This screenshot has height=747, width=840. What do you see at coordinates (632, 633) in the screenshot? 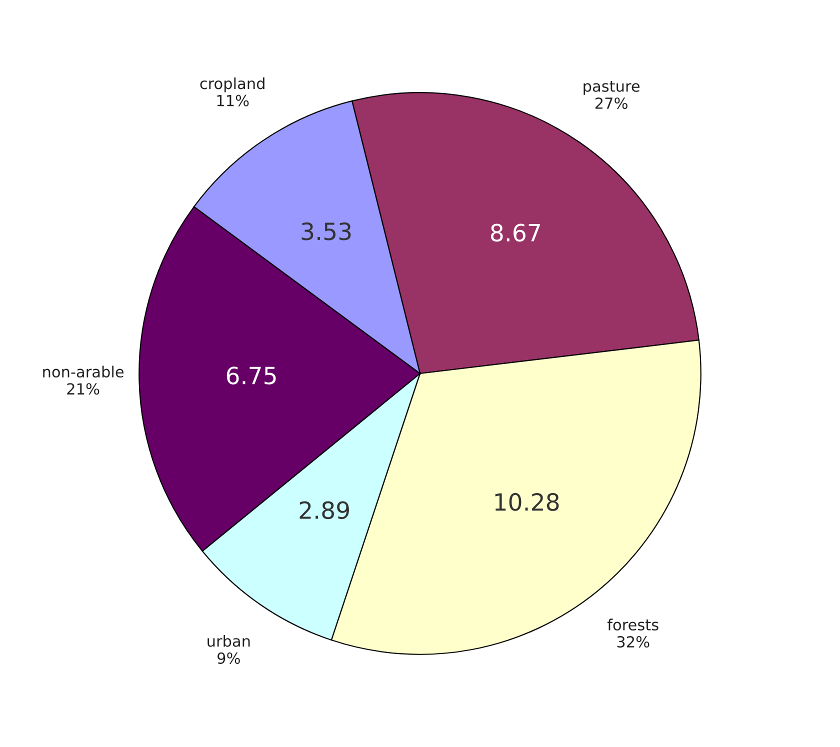
I see `slice-label: forests 32%` at bounding box center [632, 633].